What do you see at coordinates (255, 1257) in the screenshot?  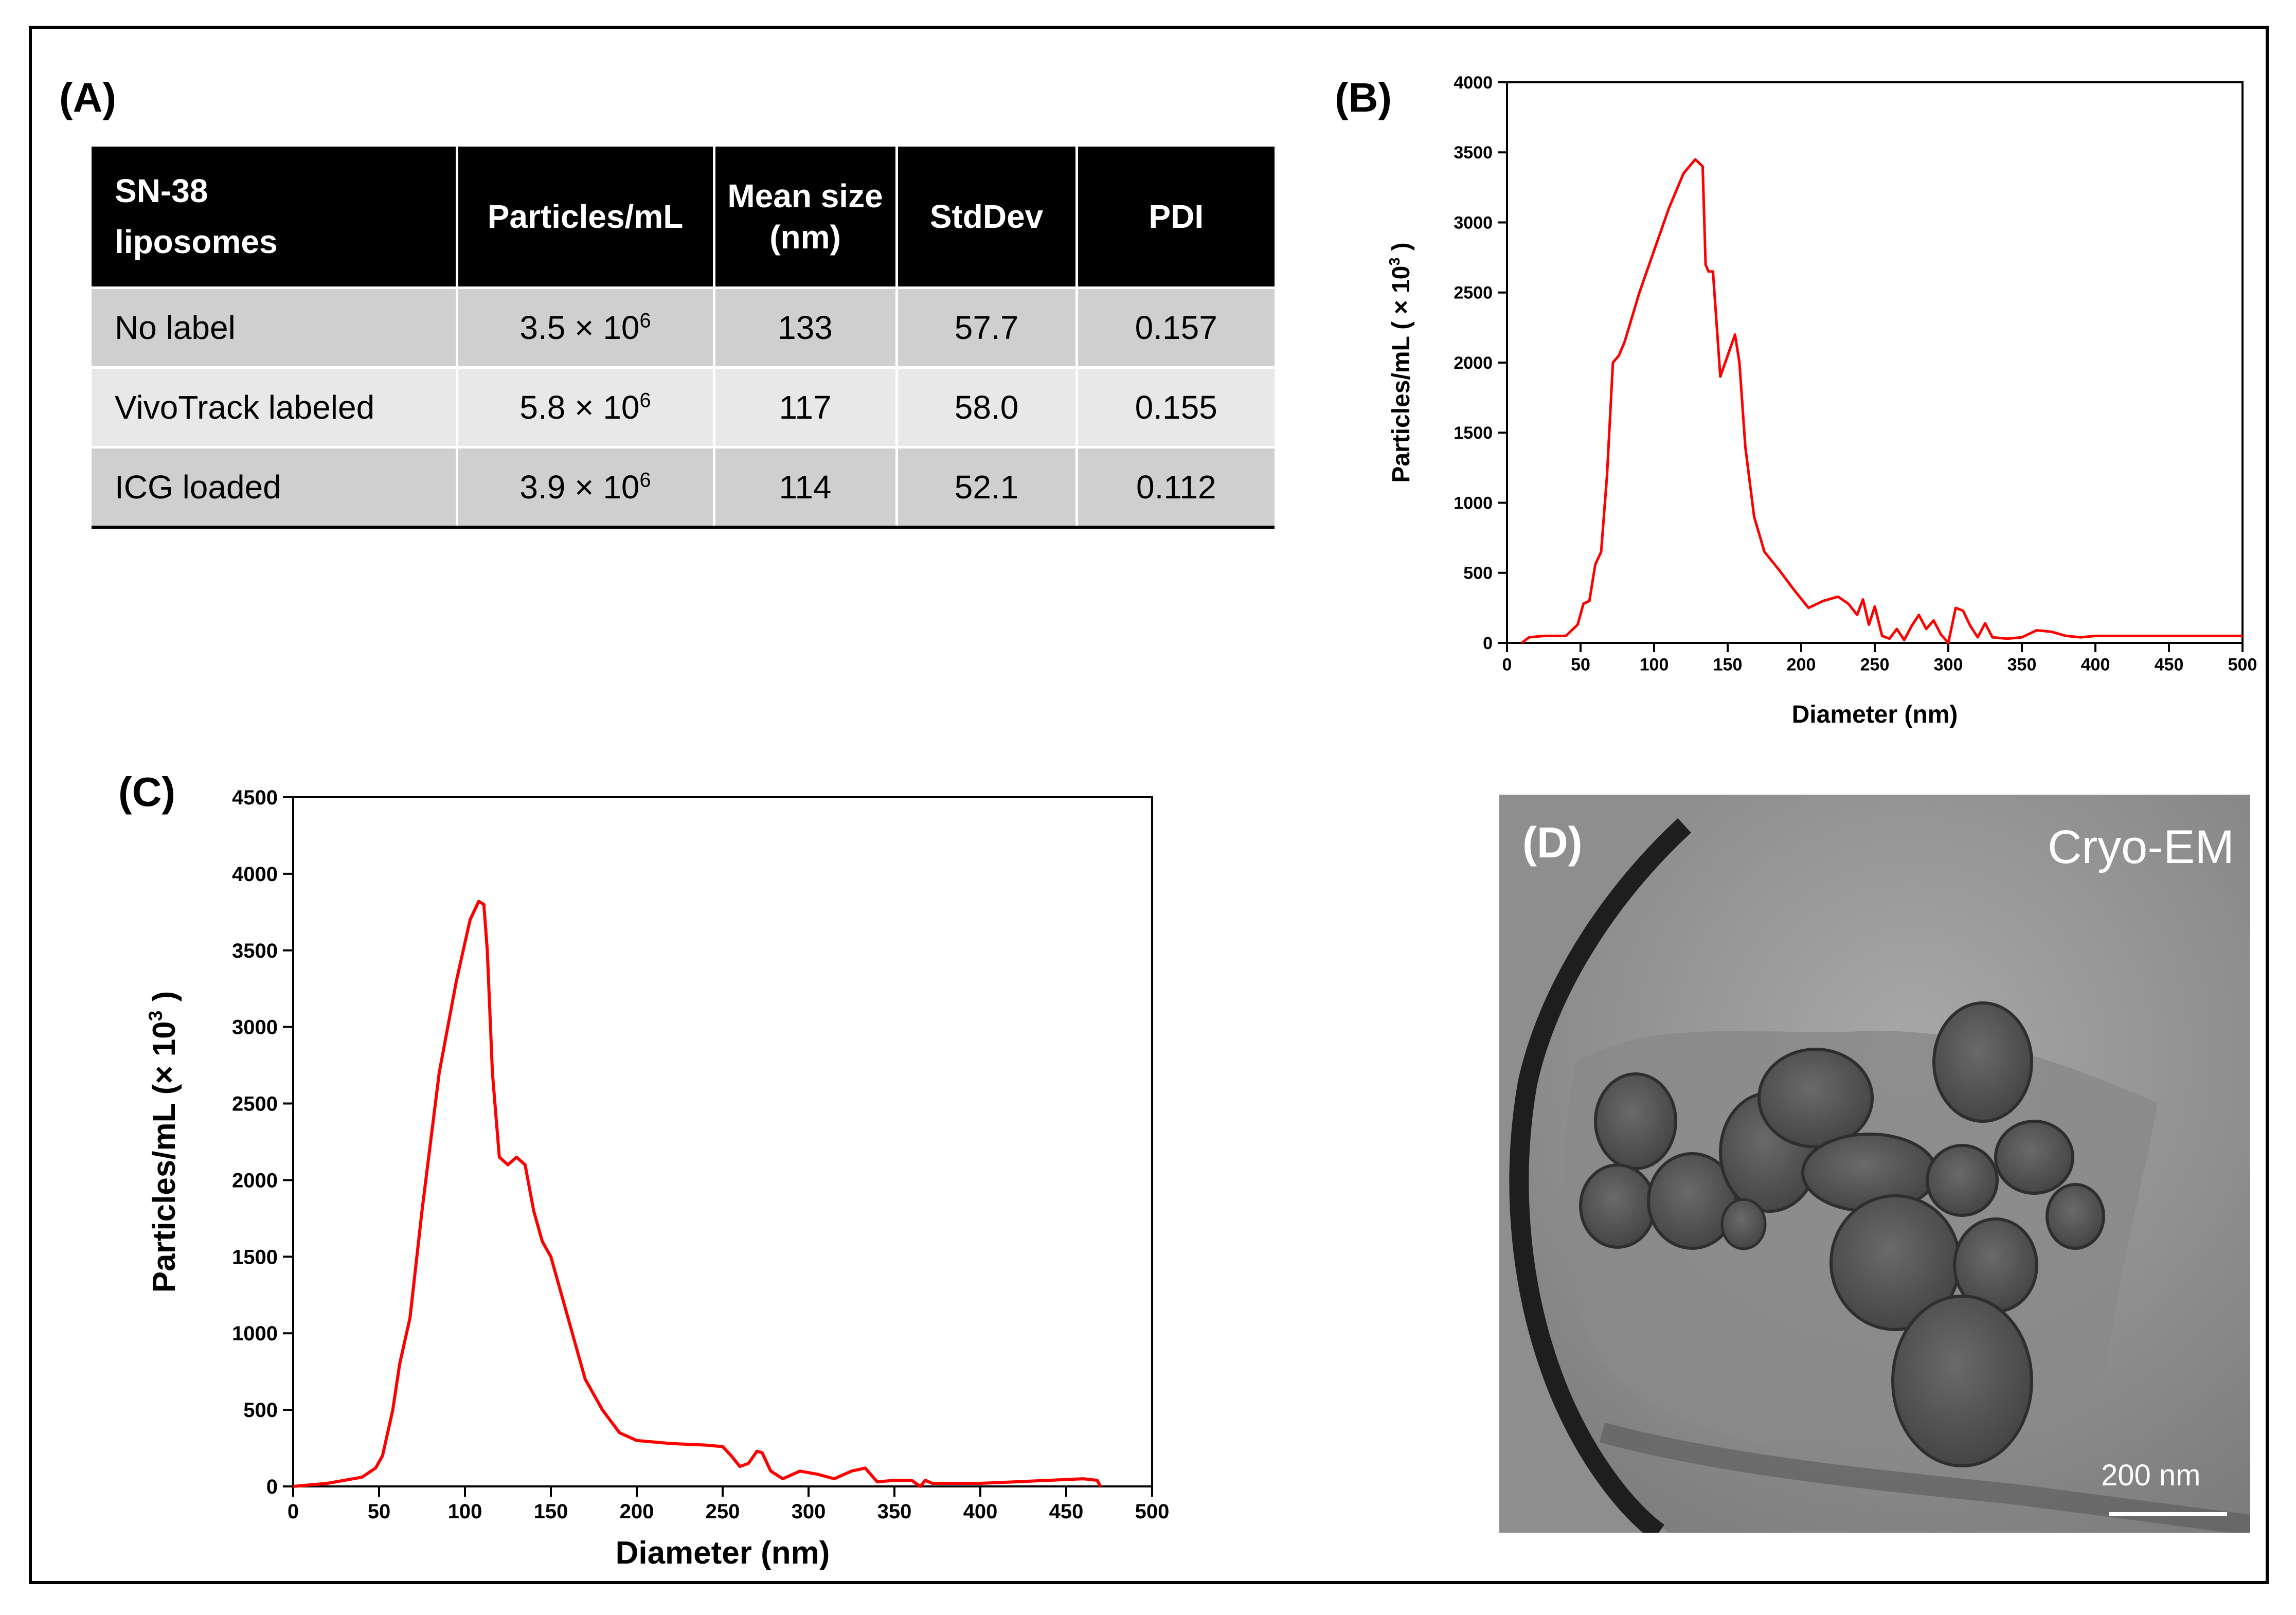 I see `y-tick-label: 1500` at bounding box center [255, 1257].